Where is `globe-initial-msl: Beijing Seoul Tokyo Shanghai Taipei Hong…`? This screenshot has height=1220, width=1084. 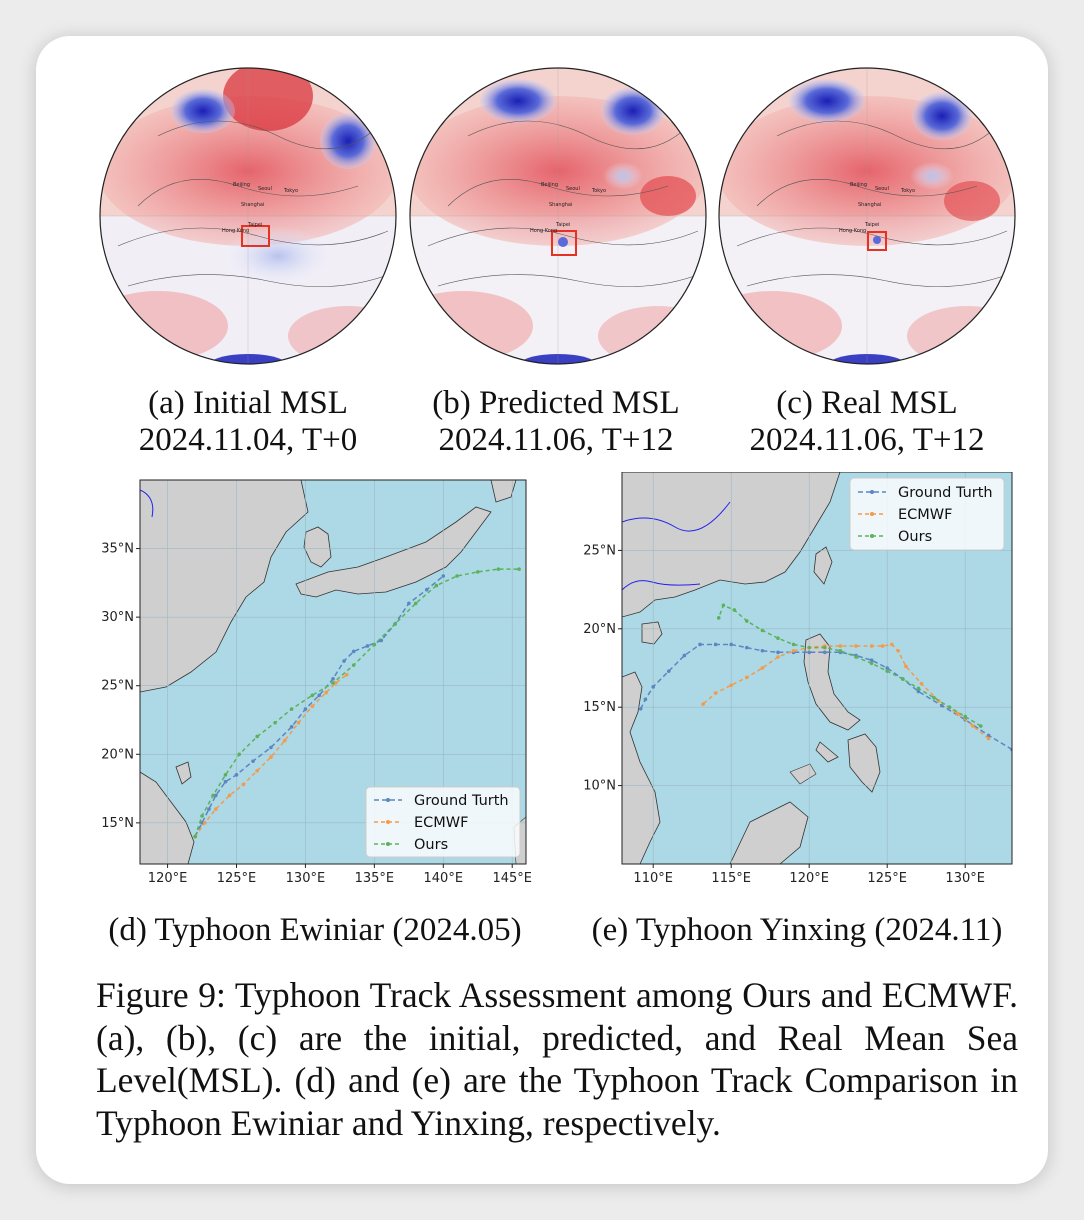 globe-initial-msl: Beijing Seoul Tokyo Shanghai Taipei Hong… is located at coordinates (248, 216).